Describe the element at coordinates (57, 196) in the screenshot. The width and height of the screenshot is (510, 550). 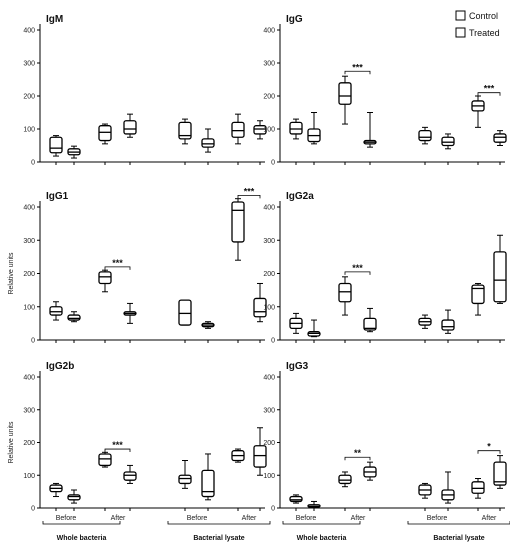
I see `panel-title: IgG1` at that location.